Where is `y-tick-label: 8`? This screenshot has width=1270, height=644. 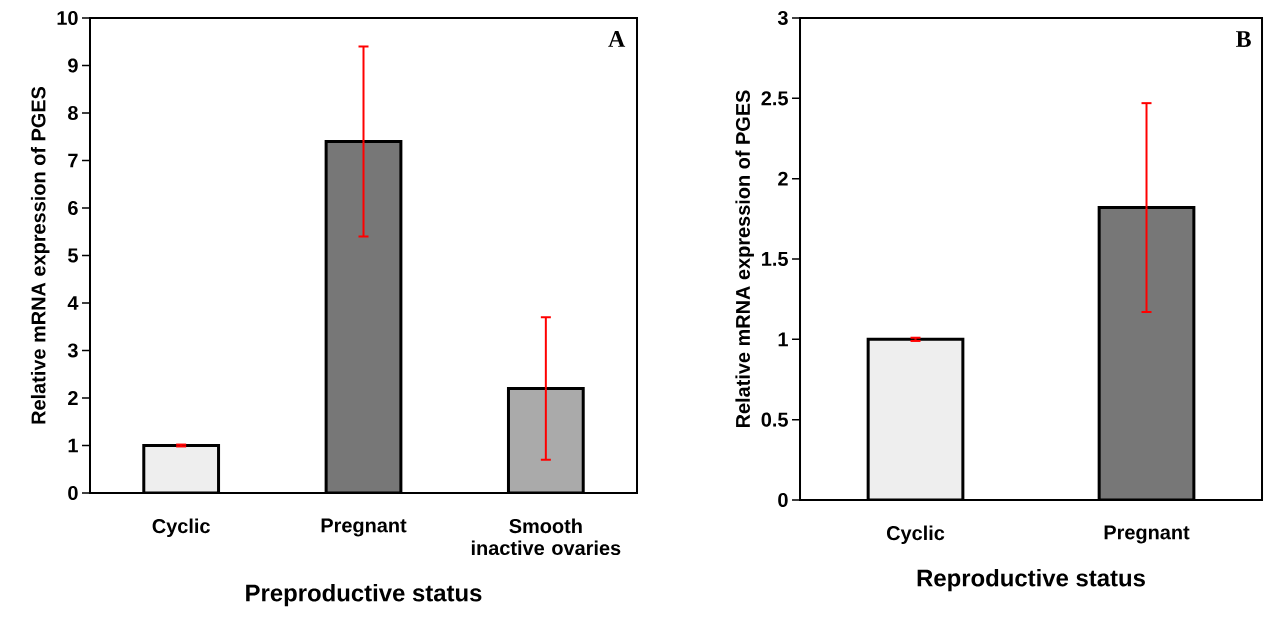 y-tick-label: 8 is located at coordinates (73, 113).